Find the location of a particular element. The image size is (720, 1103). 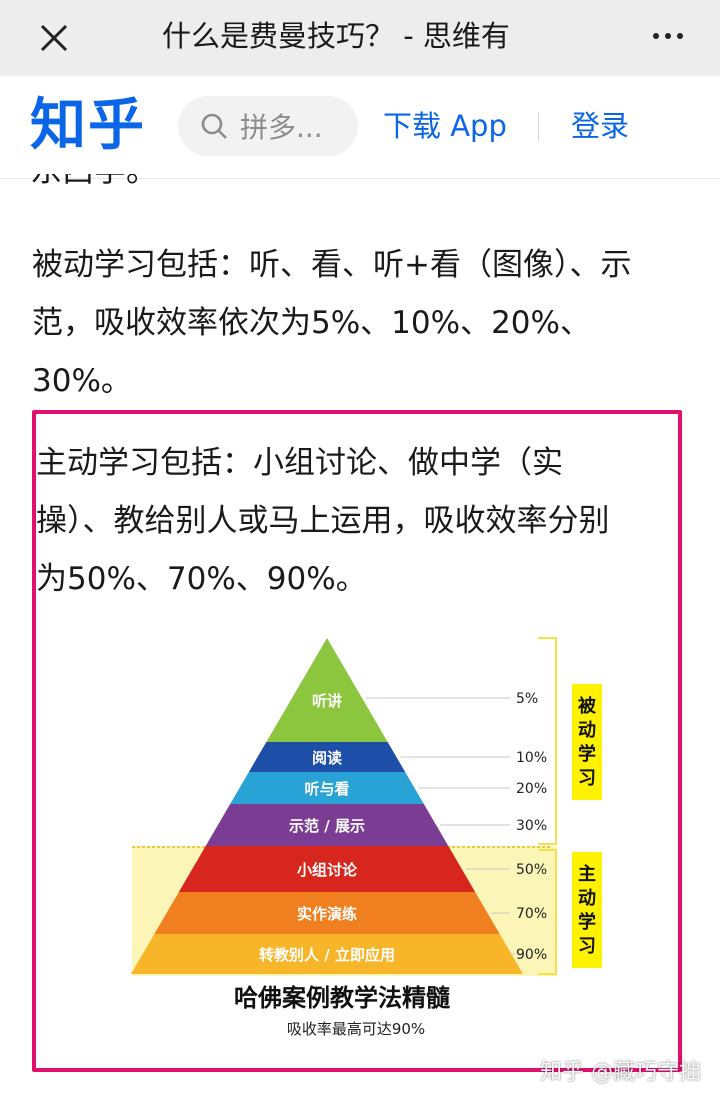

pyramid-layer-label: 小组讨论 is located at coordinates (327, 870).